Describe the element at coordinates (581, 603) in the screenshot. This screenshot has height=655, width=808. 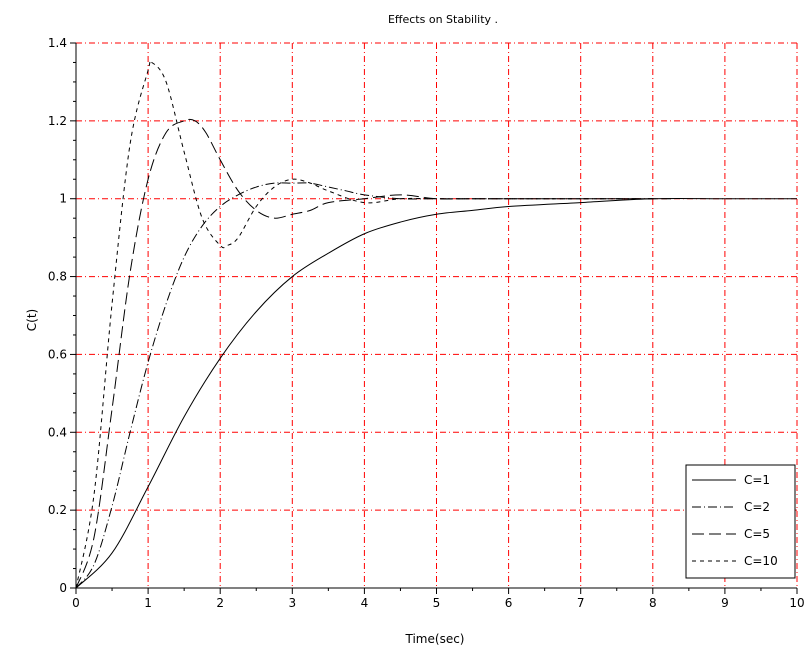
I see `x-tick-label: 7` at that location.